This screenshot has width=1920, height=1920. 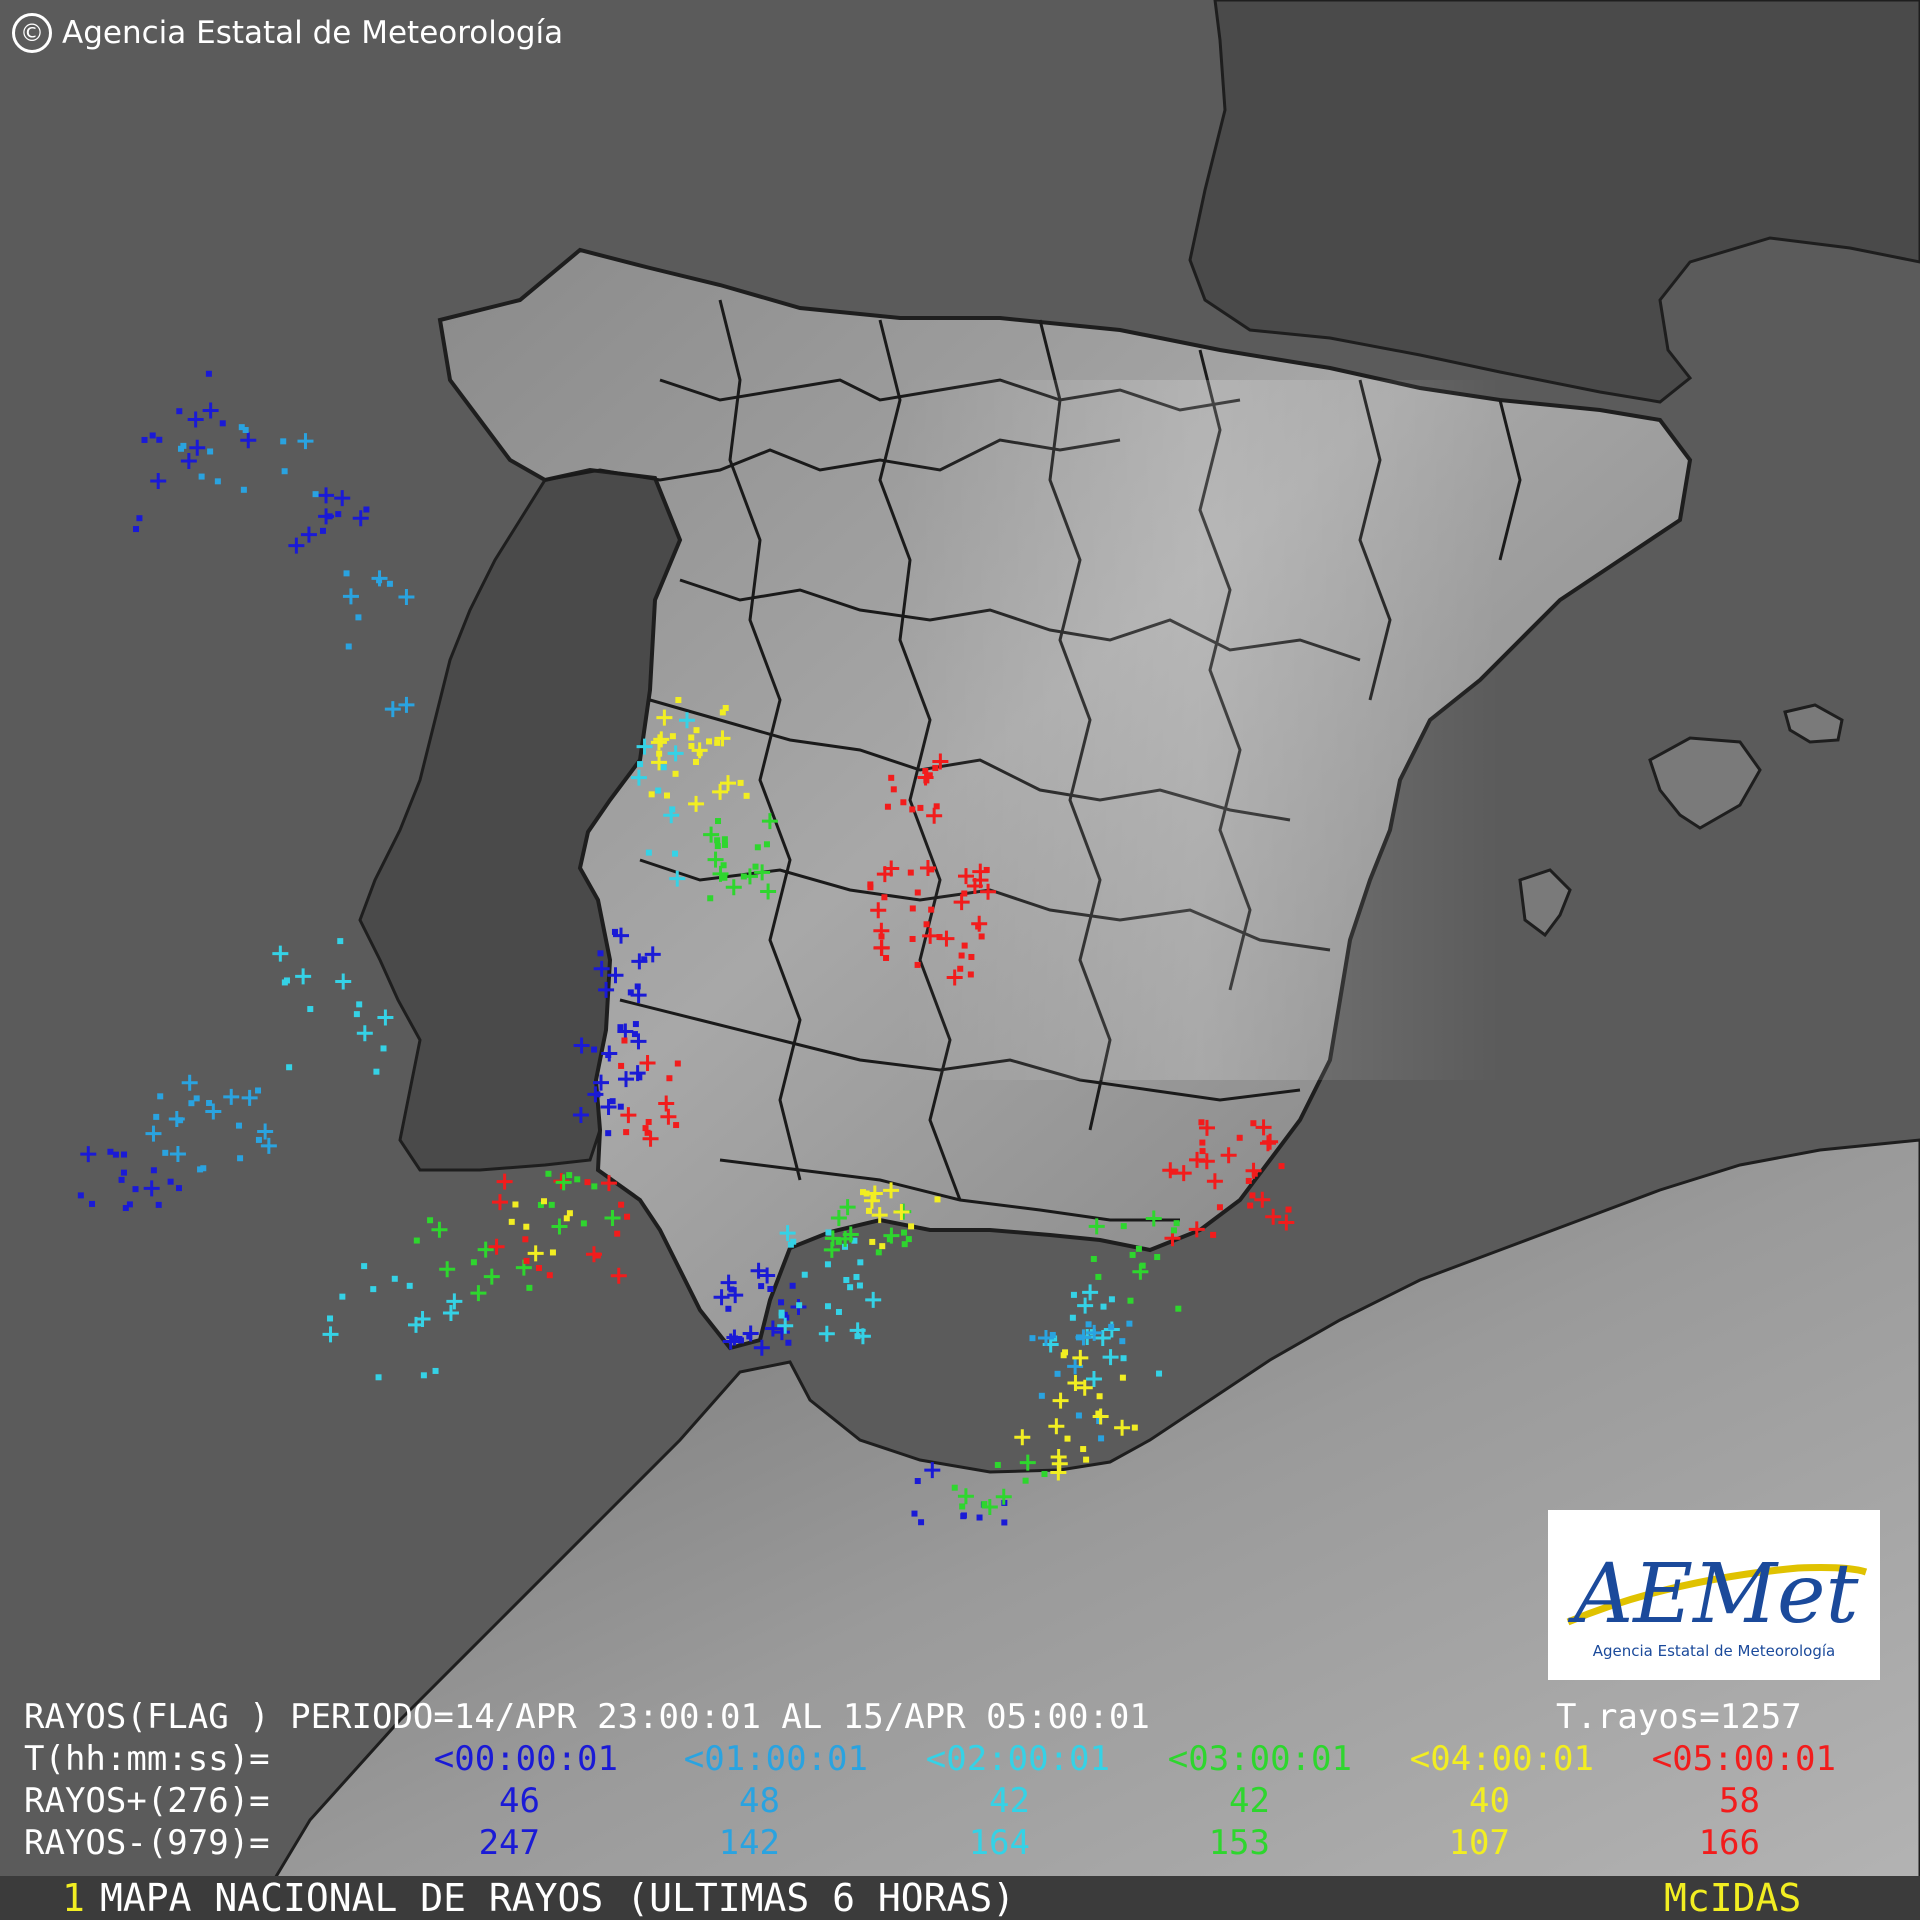 I want to click on positive-strikes-label: RAYOS+(276)=, so click(x=147, y=1801).